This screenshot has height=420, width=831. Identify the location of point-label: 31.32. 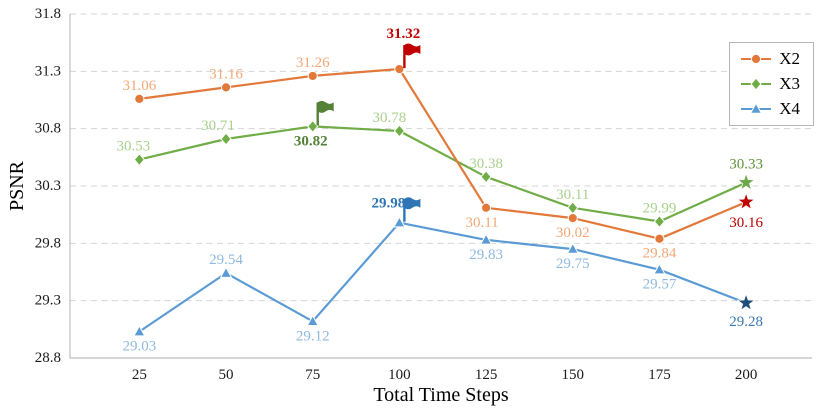
(404, 34).